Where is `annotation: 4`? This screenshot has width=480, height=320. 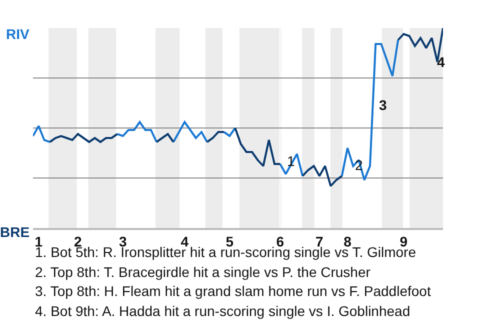
annotation: 4 is located at coordinates (441, 62).